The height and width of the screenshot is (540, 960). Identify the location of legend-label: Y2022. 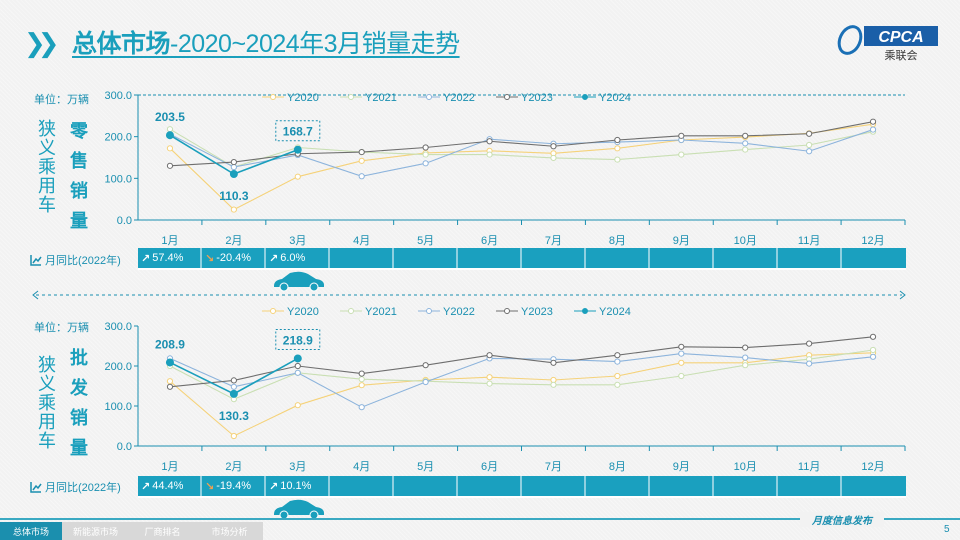
(459, 312).